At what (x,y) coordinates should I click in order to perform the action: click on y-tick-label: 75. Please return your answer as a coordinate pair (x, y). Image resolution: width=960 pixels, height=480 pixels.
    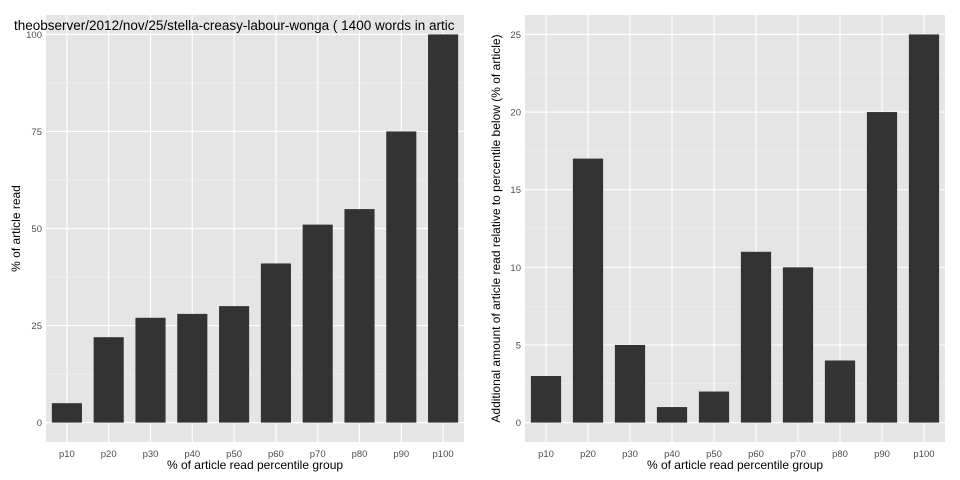
    Looking at the image, I should click on (36, 132).